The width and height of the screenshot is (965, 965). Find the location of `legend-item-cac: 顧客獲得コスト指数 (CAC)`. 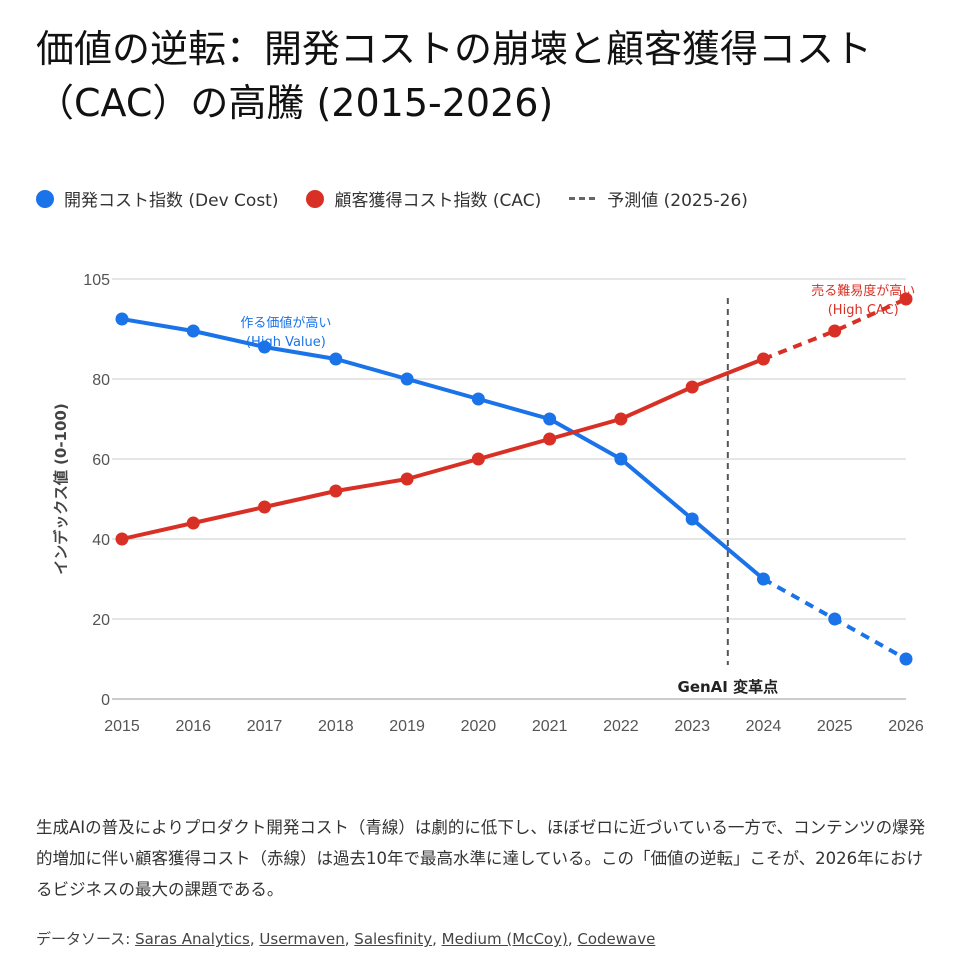

legend-item-cac: 顧客獲得コスト指数 (CAC) is located at coordinates (423, 198).